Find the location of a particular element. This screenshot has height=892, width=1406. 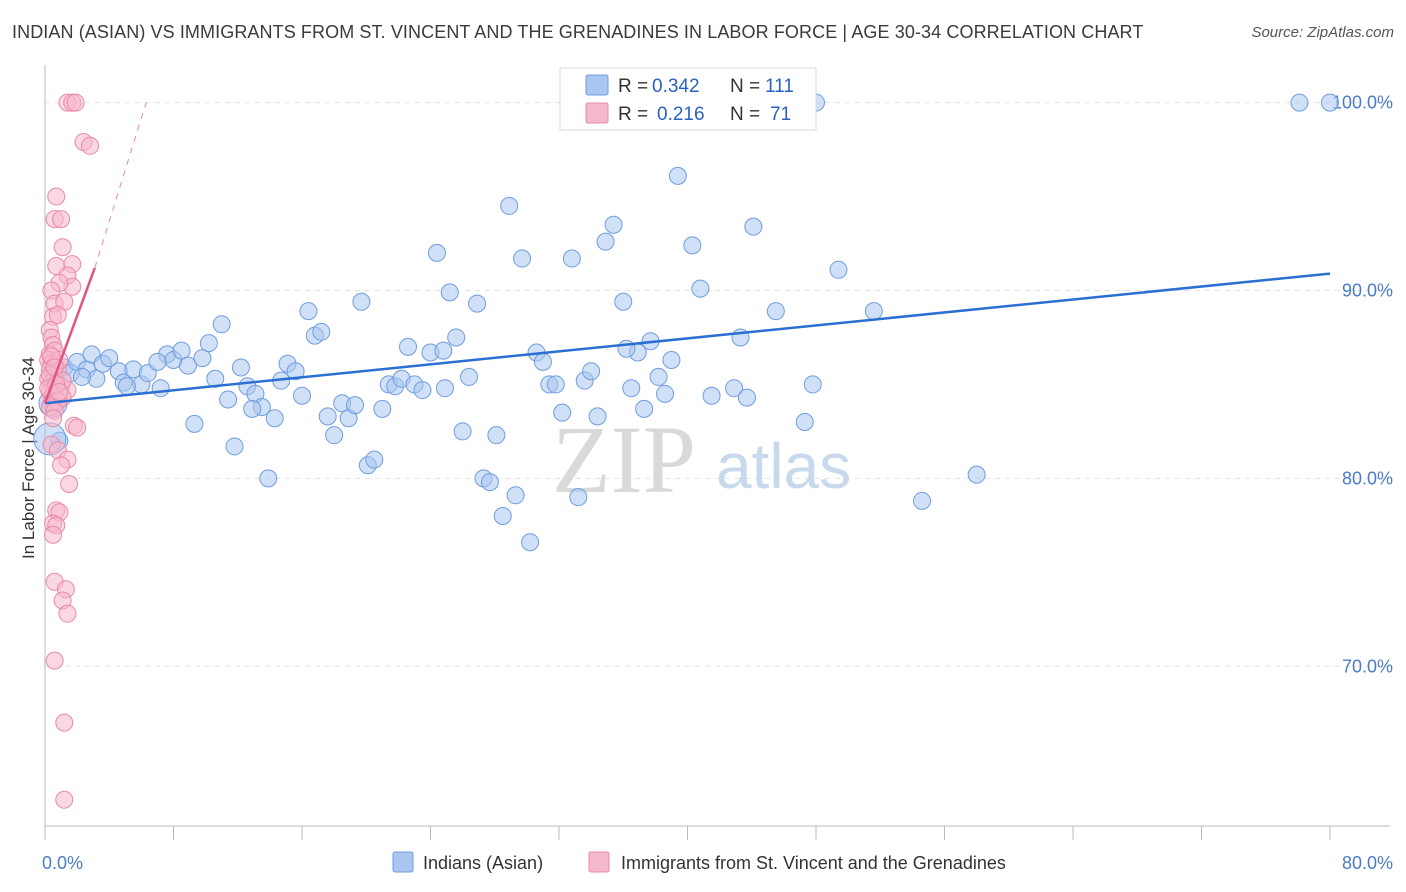

x-tick-label-0: 0.0% is located at coordinates (62, 863).